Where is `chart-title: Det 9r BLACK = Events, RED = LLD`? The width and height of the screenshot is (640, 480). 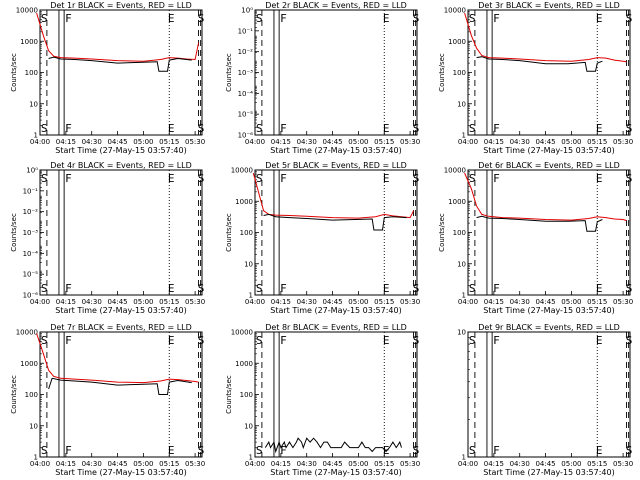 chart-title: Det 9r BLACK = Events, RED = LLD is located at coordinates (549, 327).